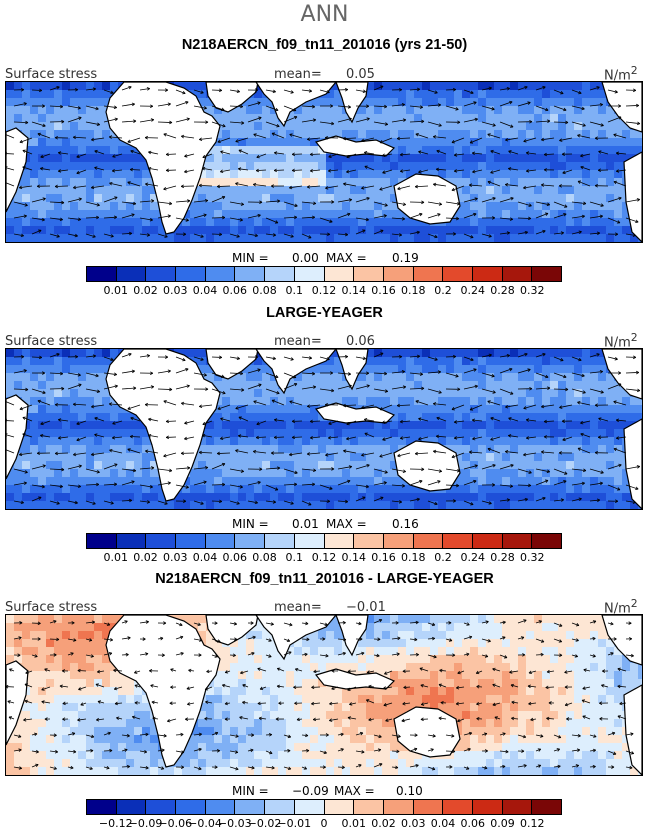 This screenshot has width=649, height=832. Describe the element at coordinates (405, 524) in the screenshot. I see `panel-2-max-value: 0.16` at that location.